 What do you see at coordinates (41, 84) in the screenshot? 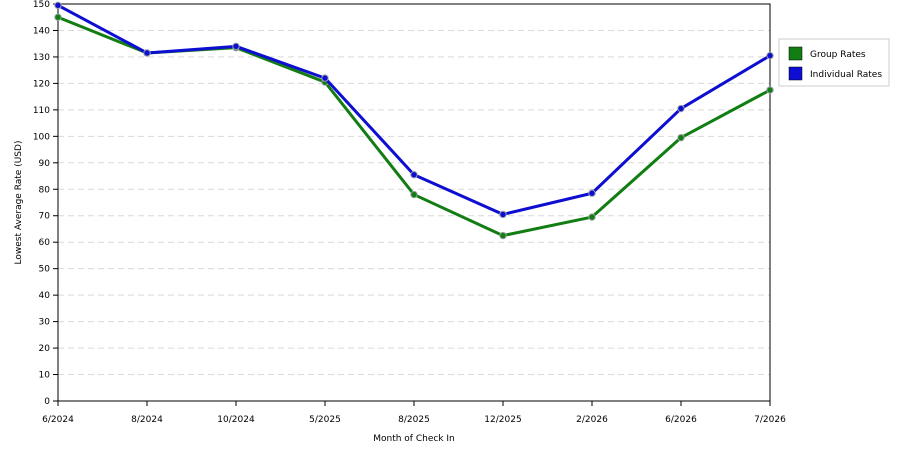
I see `y-tick-label: 120` at bounding box center [41, 84].